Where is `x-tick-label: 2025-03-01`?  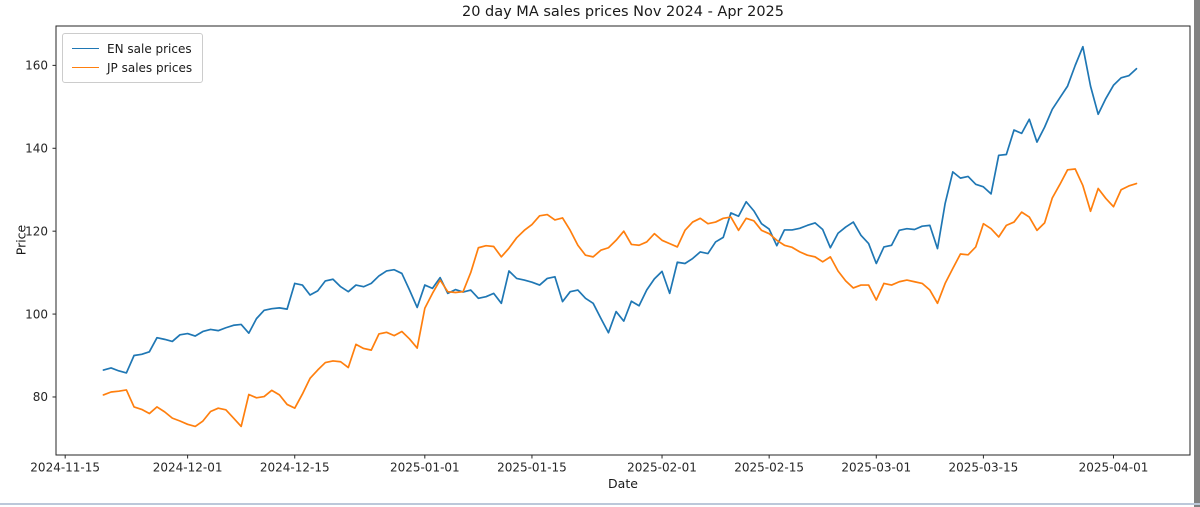 x-tick-label: 2025-03-01 is located at coordinates (876, 468).